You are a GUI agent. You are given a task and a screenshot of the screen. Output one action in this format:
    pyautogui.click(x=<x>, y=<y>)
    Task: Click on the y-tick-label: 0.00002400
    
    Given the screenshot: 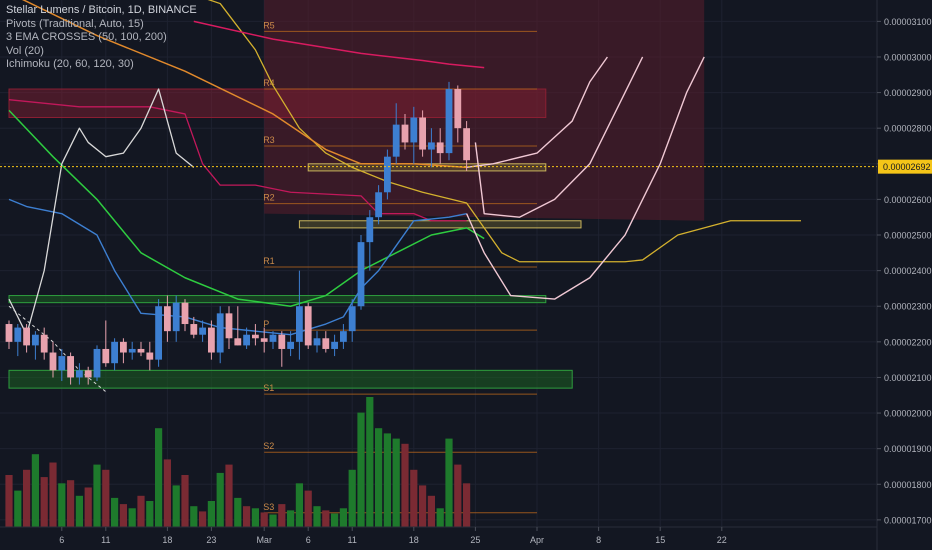 What is the action you would take?
    pyautogui.click(x=908, y=271)
    